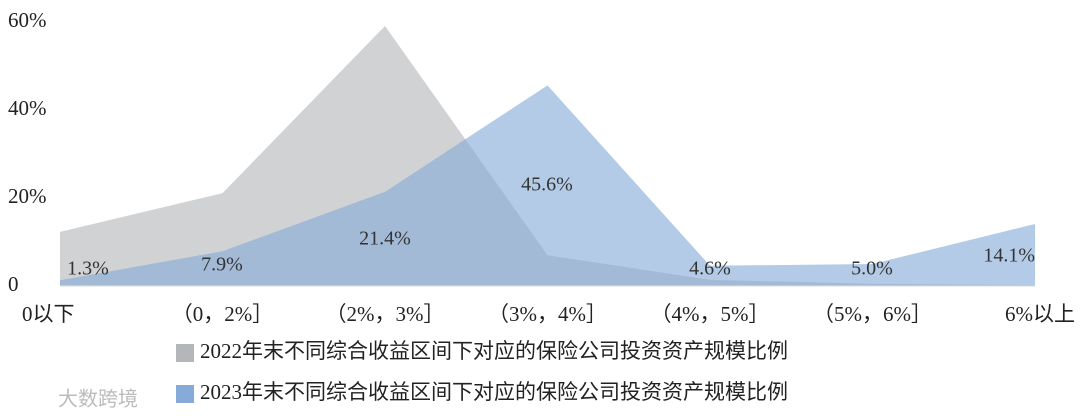  I want to click on legend-label: 2023年末不同综合收益区间下对应的保险公司投资资产规模比例, so click(494, 392).